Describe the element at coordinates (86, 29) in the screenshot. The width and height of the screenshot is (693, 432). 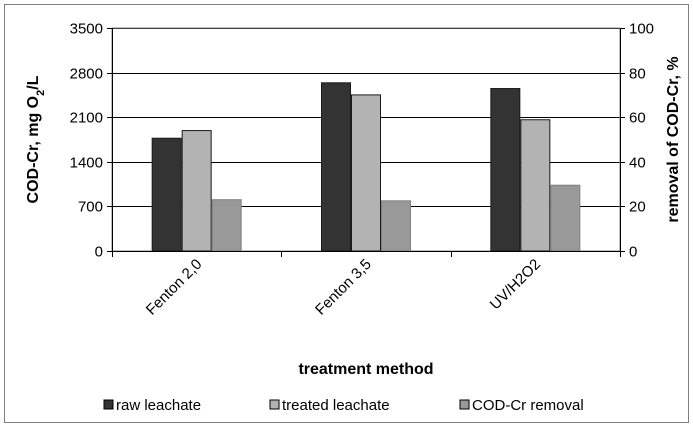
I see `y-tick-label: 3500` at that location.